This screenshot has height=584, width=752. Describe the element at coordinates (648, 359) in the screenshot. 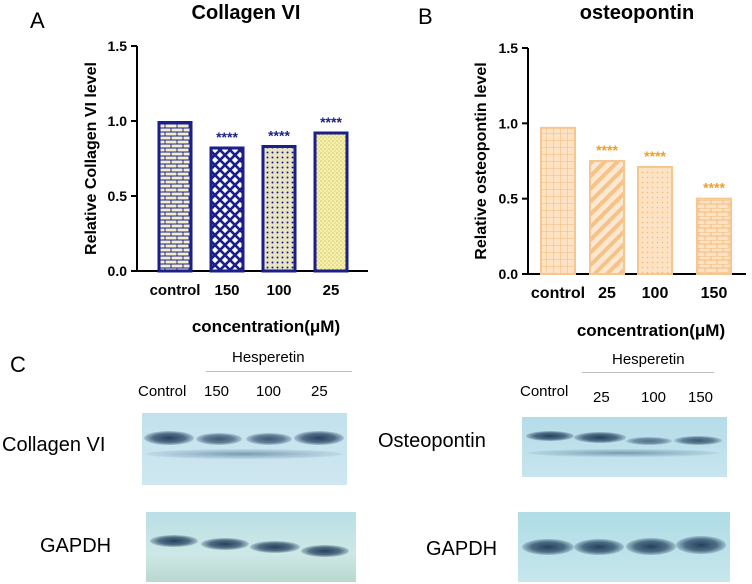

I see `treatment-label-right: Hesperetin` at that location.